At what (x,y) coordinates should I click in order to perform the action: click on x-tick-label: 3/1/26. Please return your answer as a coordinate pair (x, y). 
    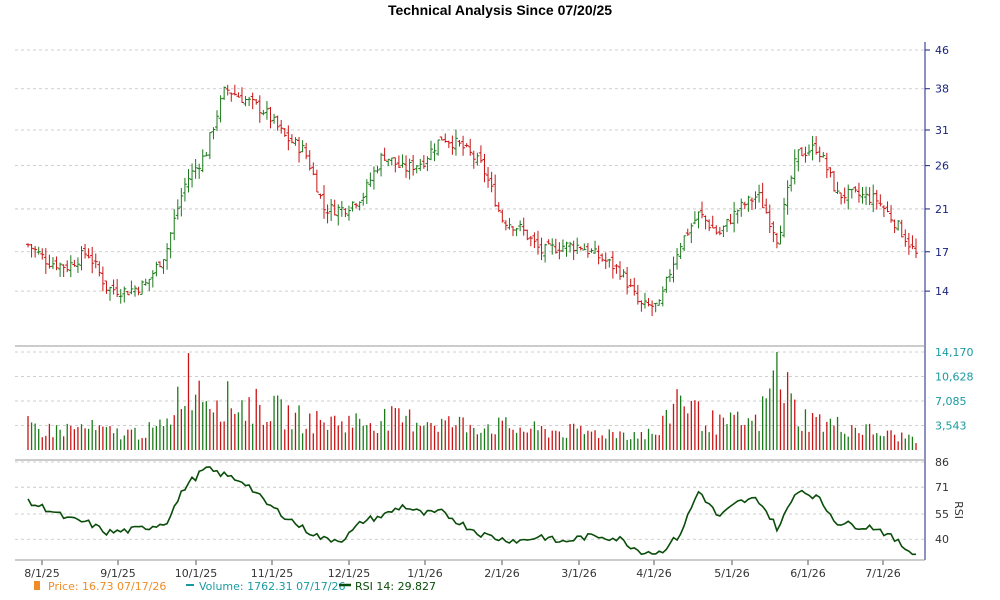
    Looking at the image, I should click on (578, 573).